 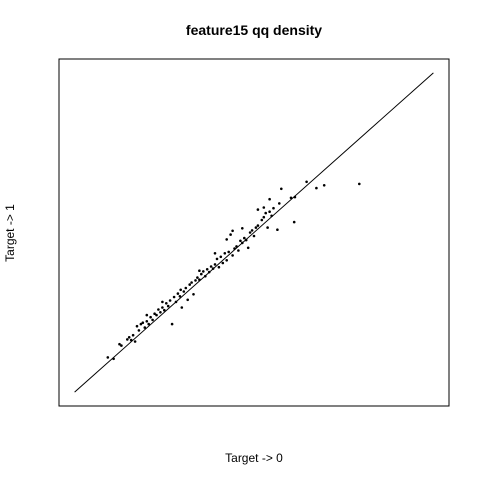 I want to click on y-axis-label: Target -> 1, so click(x=10, y=233).